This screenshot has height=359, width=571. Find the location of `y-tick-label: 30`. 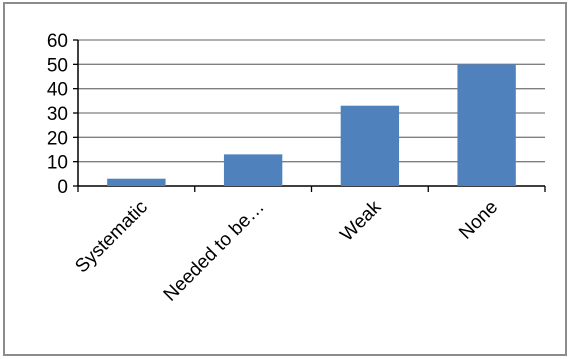

y-tick-label: 30 is located at coordinates (57, 114).